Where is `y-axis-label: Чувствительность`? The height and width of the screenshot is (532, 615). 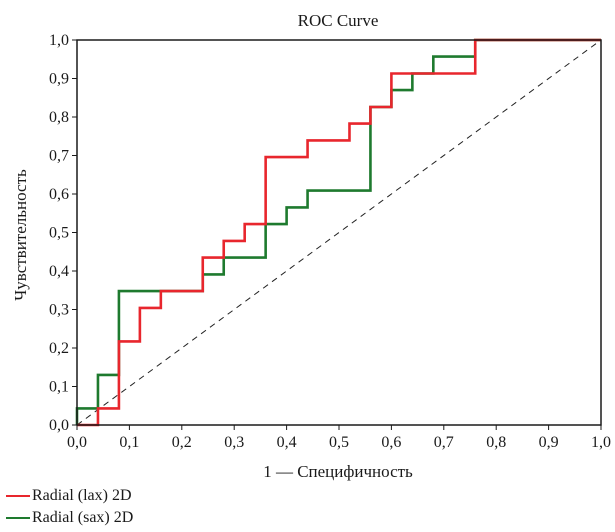 y-axis-label: Чувствительность is located at coordinates (20, 235).